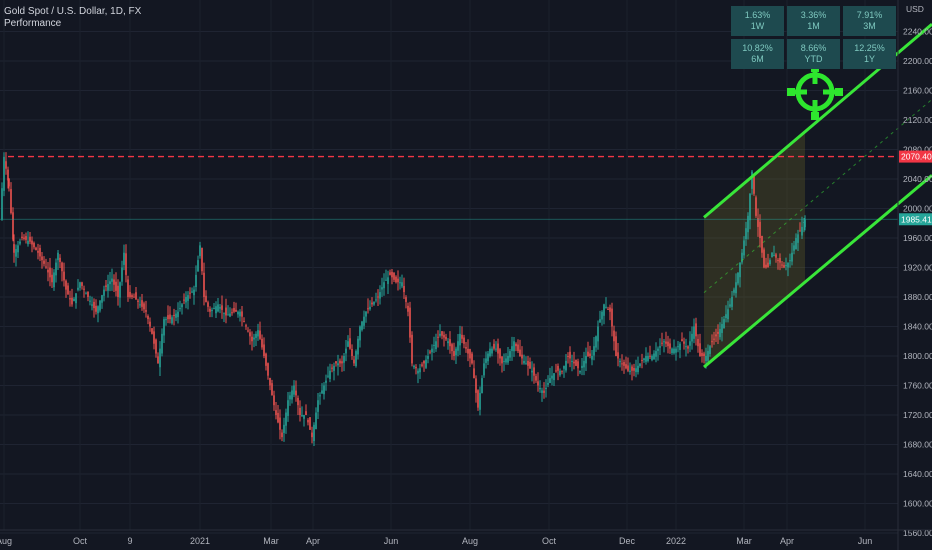 This screenshot has height=550, width=932. What do you see at coordinates (549, 541) in the screenshot?
I see `x-tick-label: Oct` at bounding box center [549, 541].